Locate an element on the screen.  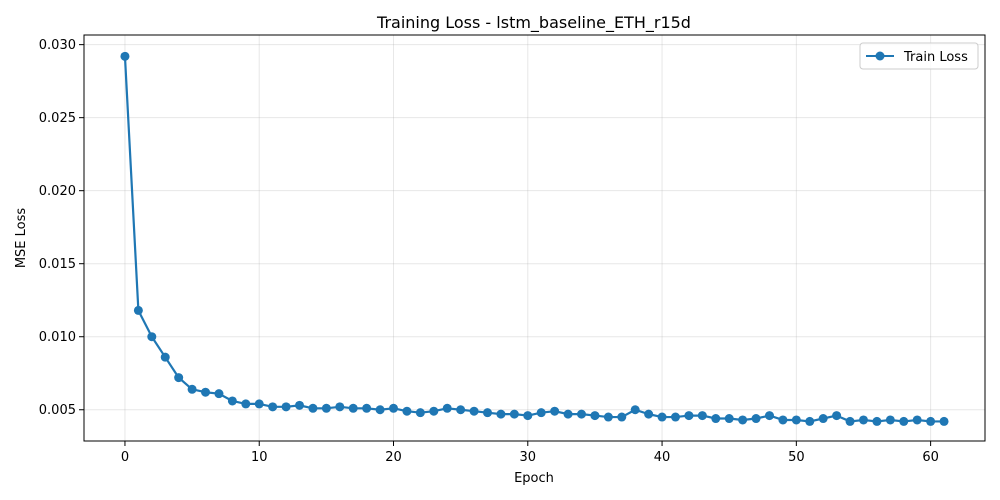
x-axis-ticks: 0 10 20 30 40 50 60 is located at coordinates (530, 453).